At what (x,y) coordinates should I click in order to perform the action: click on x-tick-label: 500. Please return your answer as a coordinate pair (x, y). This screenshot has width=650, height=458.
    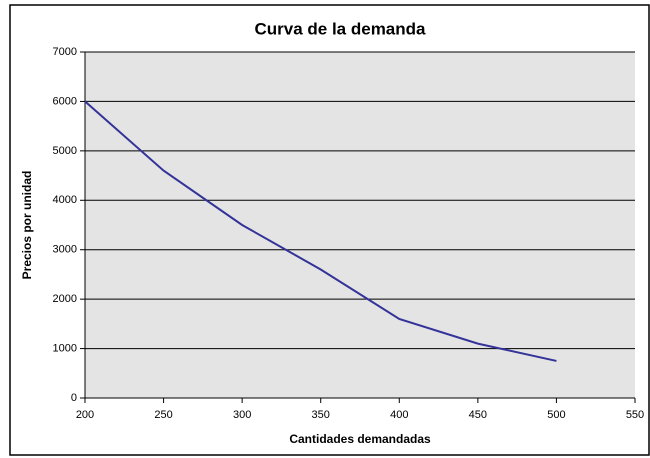
    Looking at the image, I should click on (556, 415).